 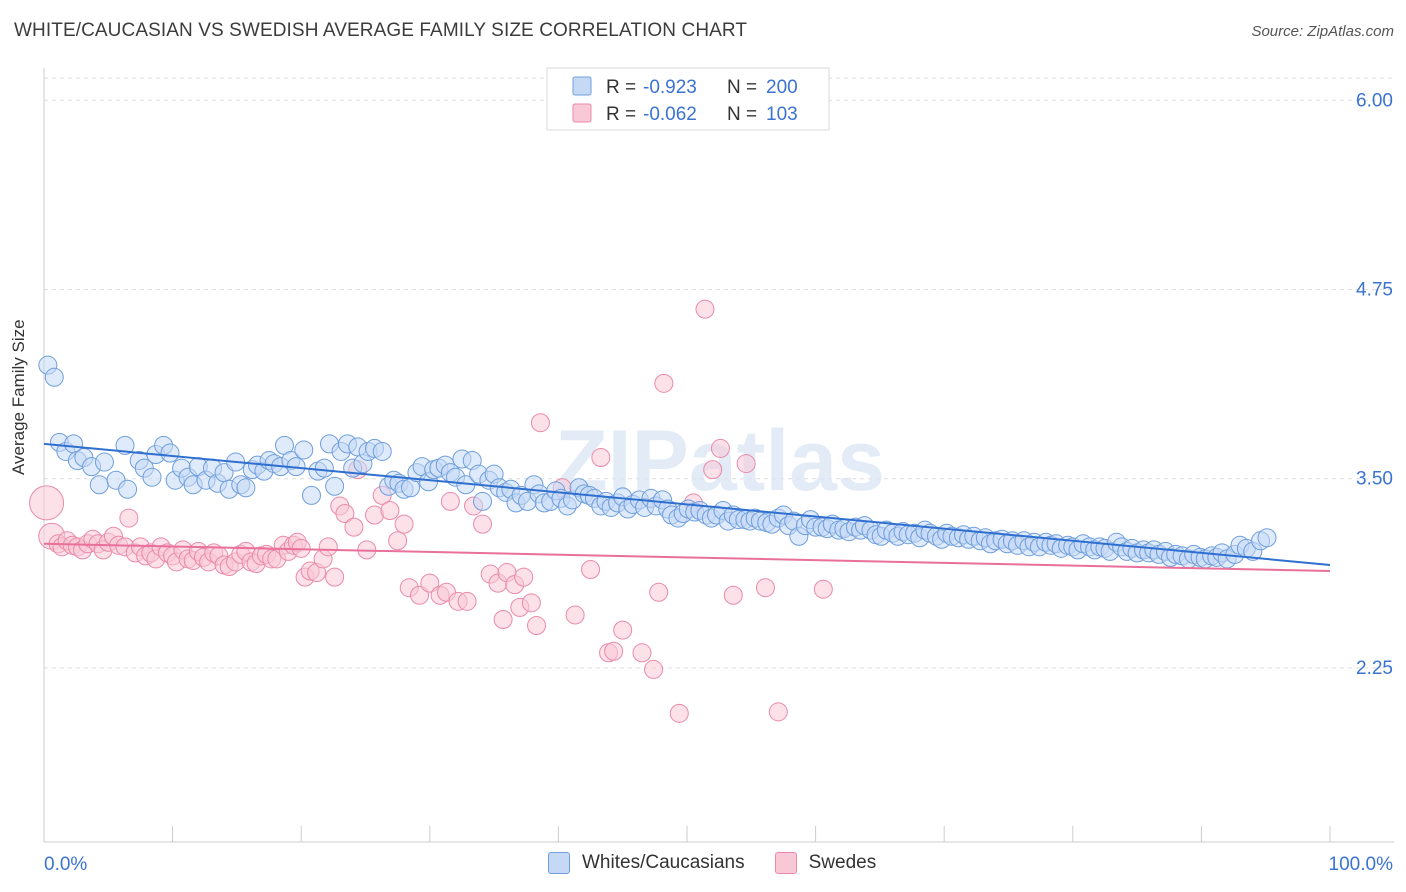 I want to click on swedes-trend-line, so click(x=687, y=557).